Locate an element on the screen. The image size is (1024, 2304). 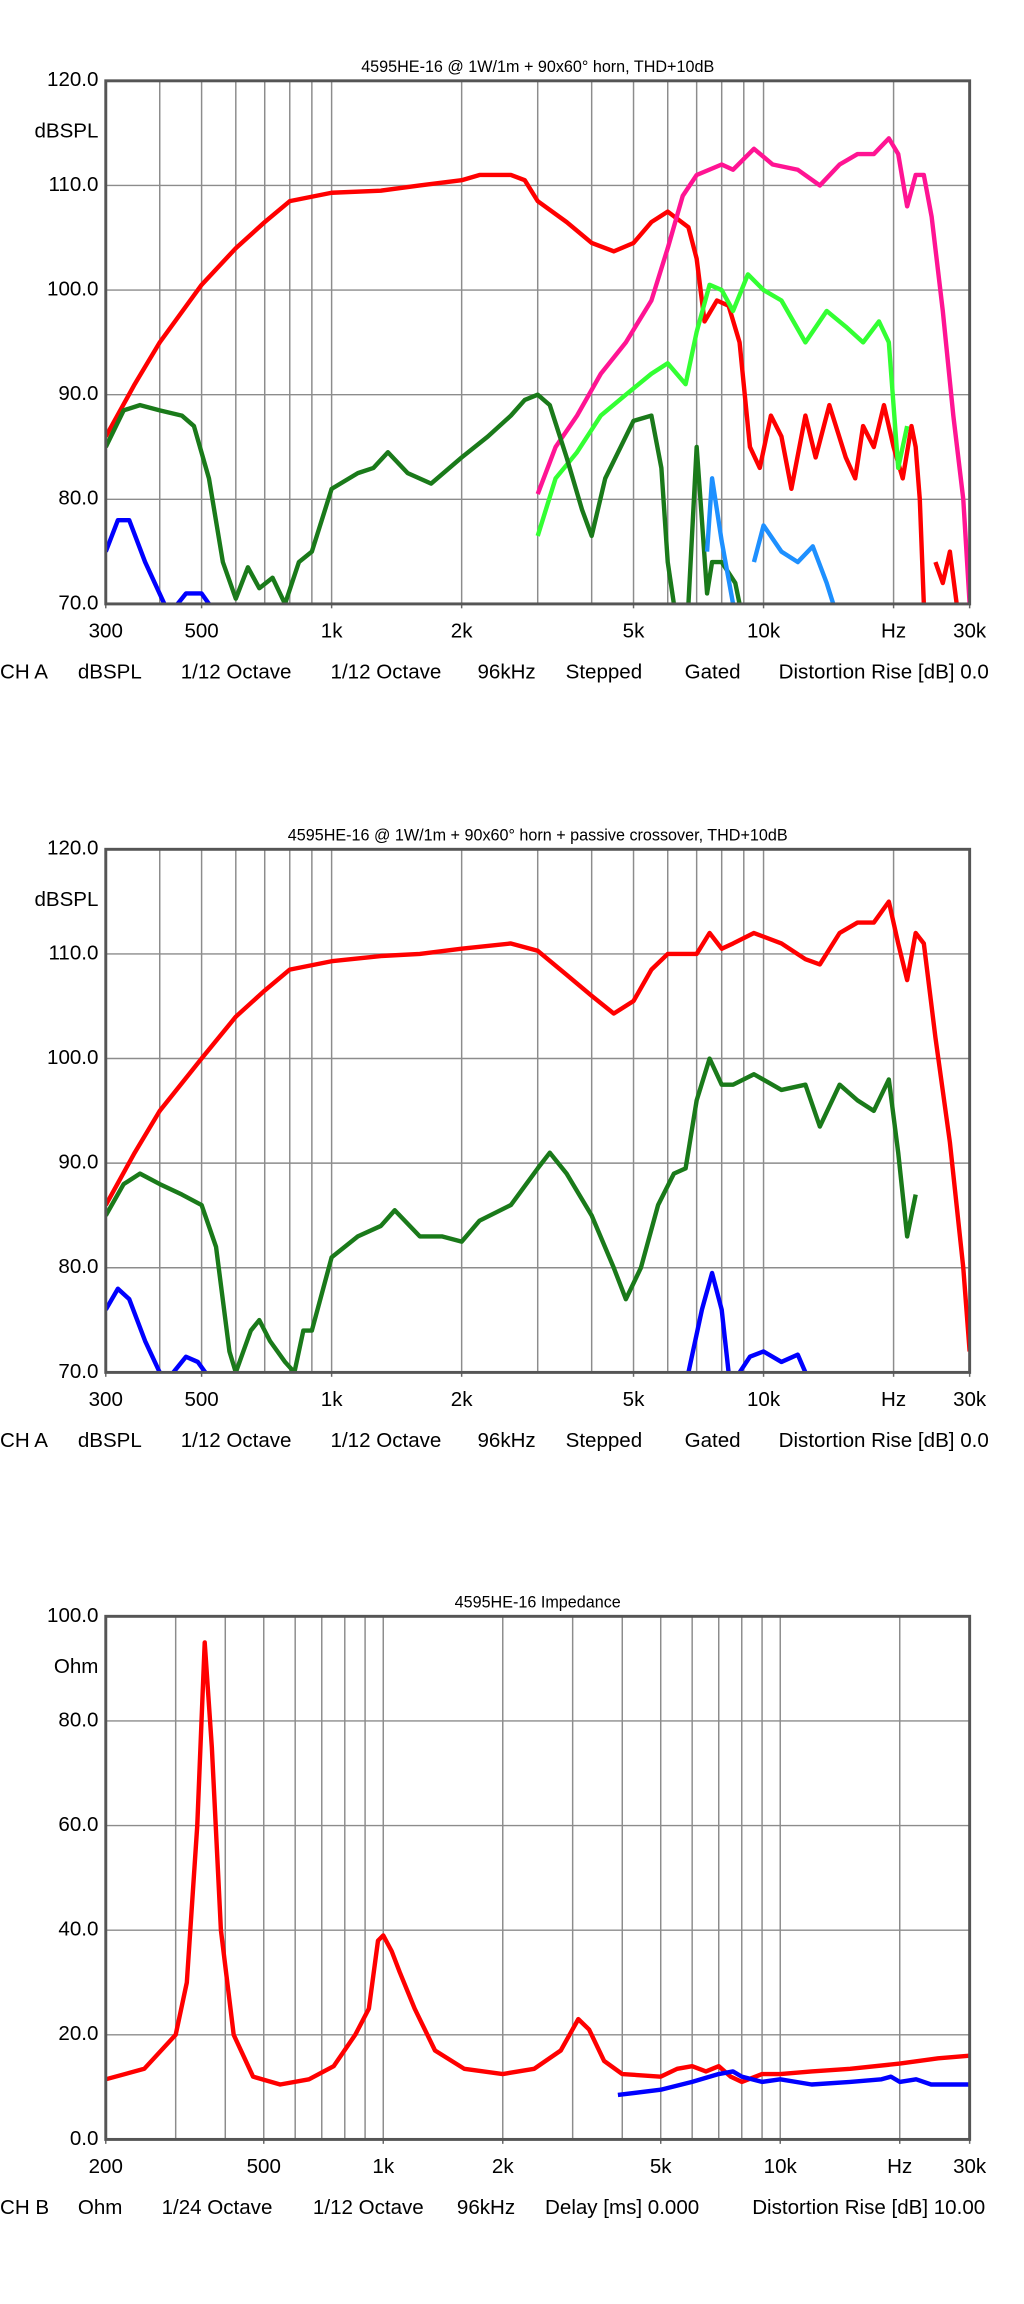
y-tick-label: 0.0 is located at coordinates (84, 2138).